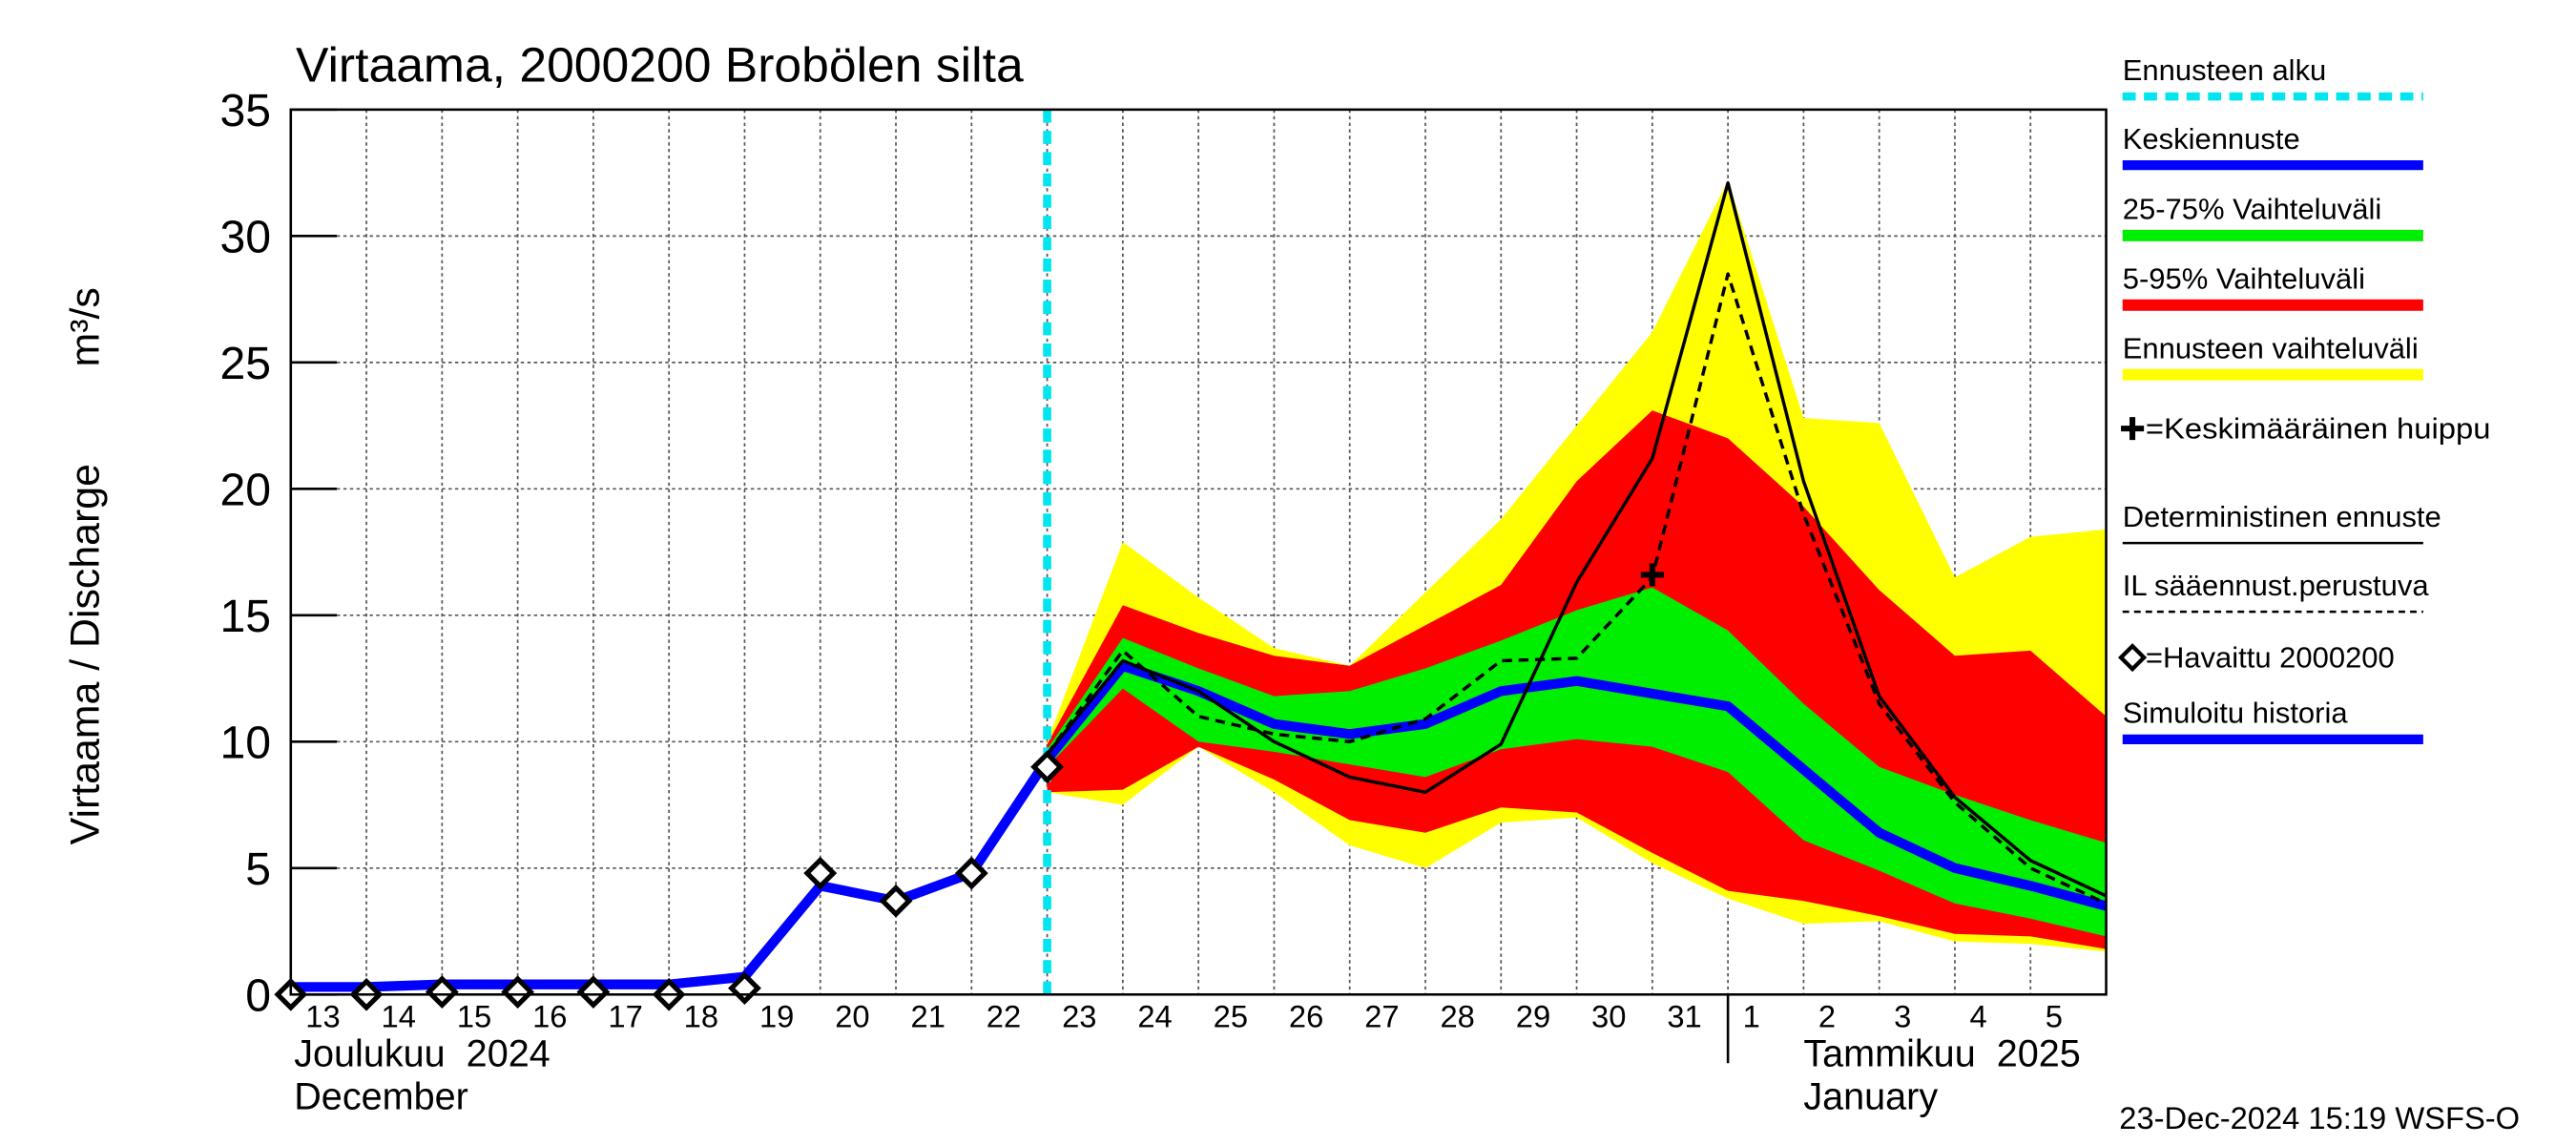 The height and width of the screenshot is (1145, 2576). Describe the element at coordinates (246, 364) in the screenshot. I see `y-tick-label: 25` at that location.